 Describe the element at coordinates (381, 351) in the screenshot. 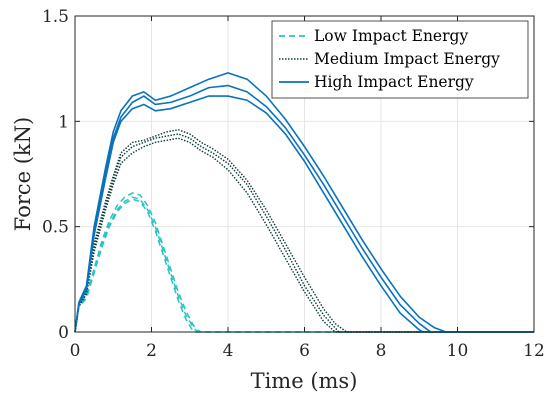

I see `x-tick-label: 8` at that location.